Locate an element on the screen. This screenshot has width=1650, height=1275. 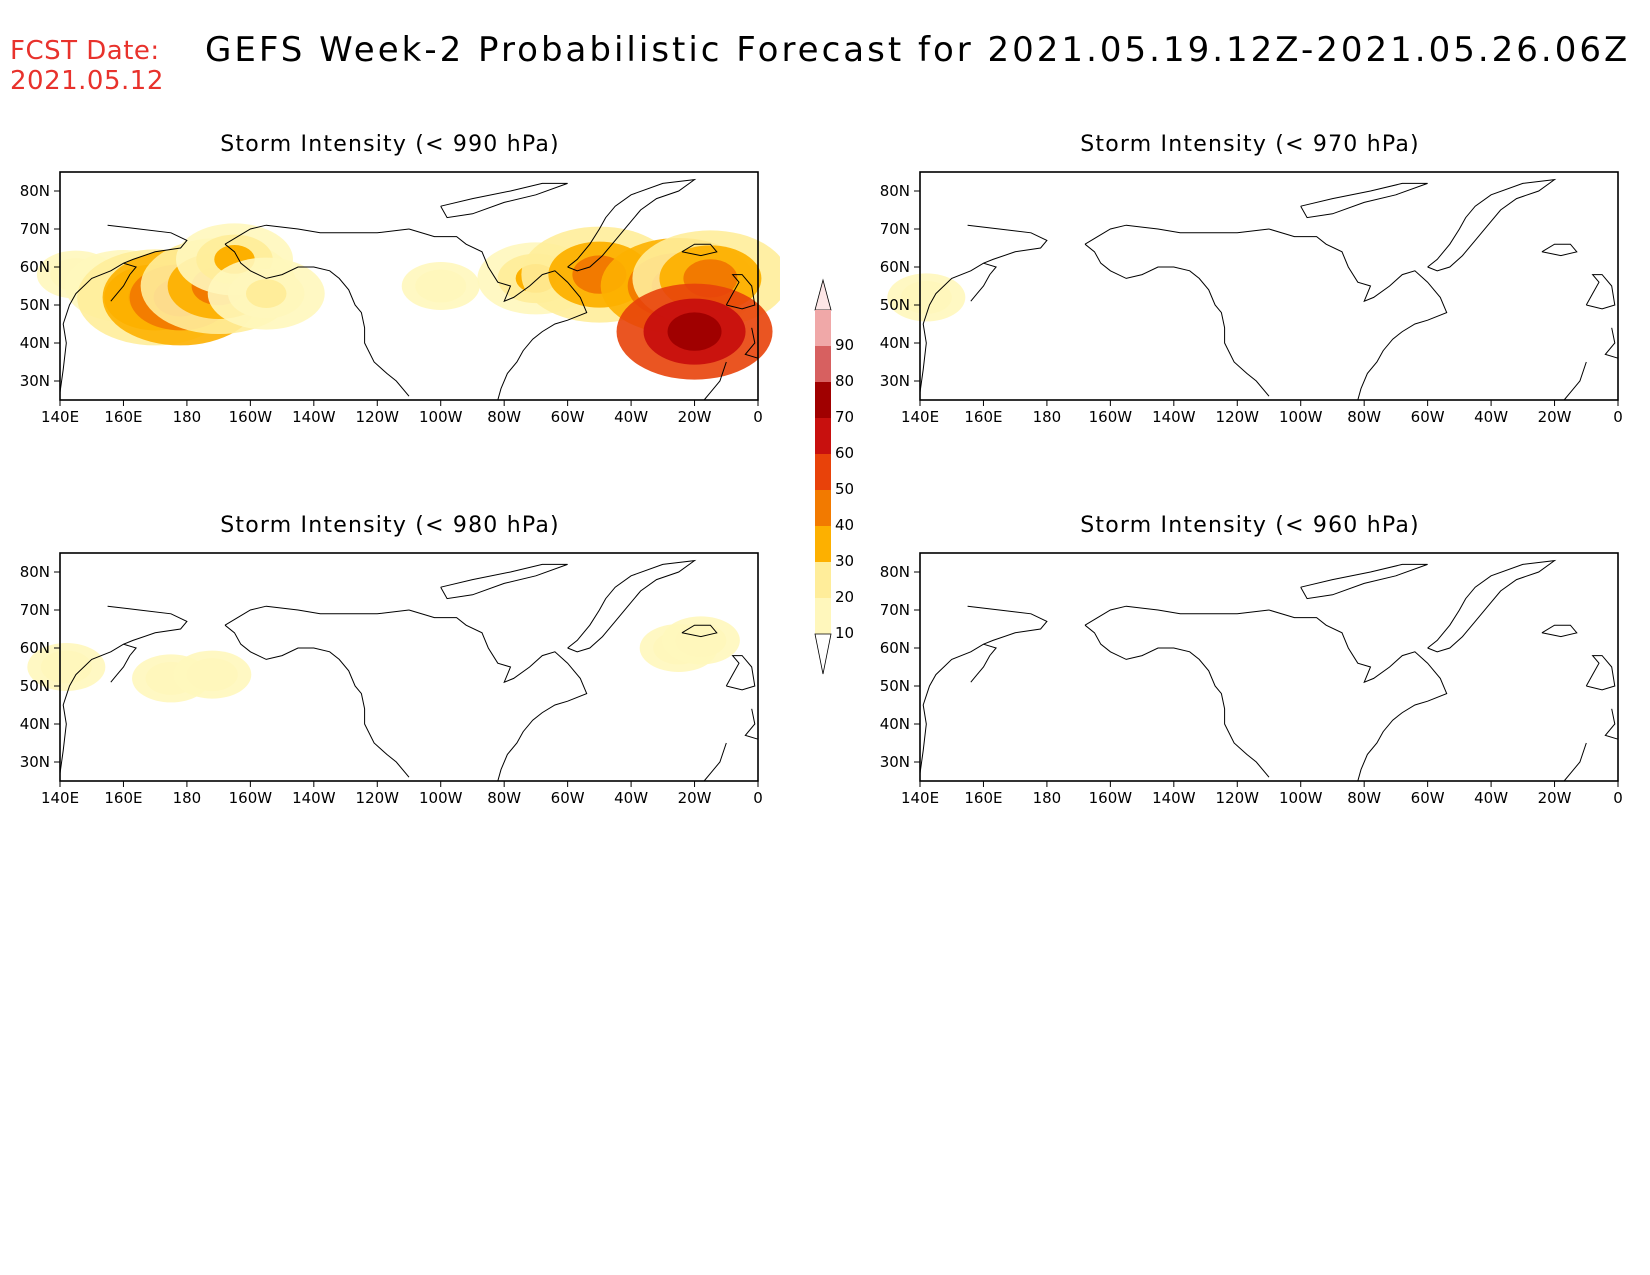
panel-title: Storm Intensity (< 990 hPa) is located at coordinates (390, 144).